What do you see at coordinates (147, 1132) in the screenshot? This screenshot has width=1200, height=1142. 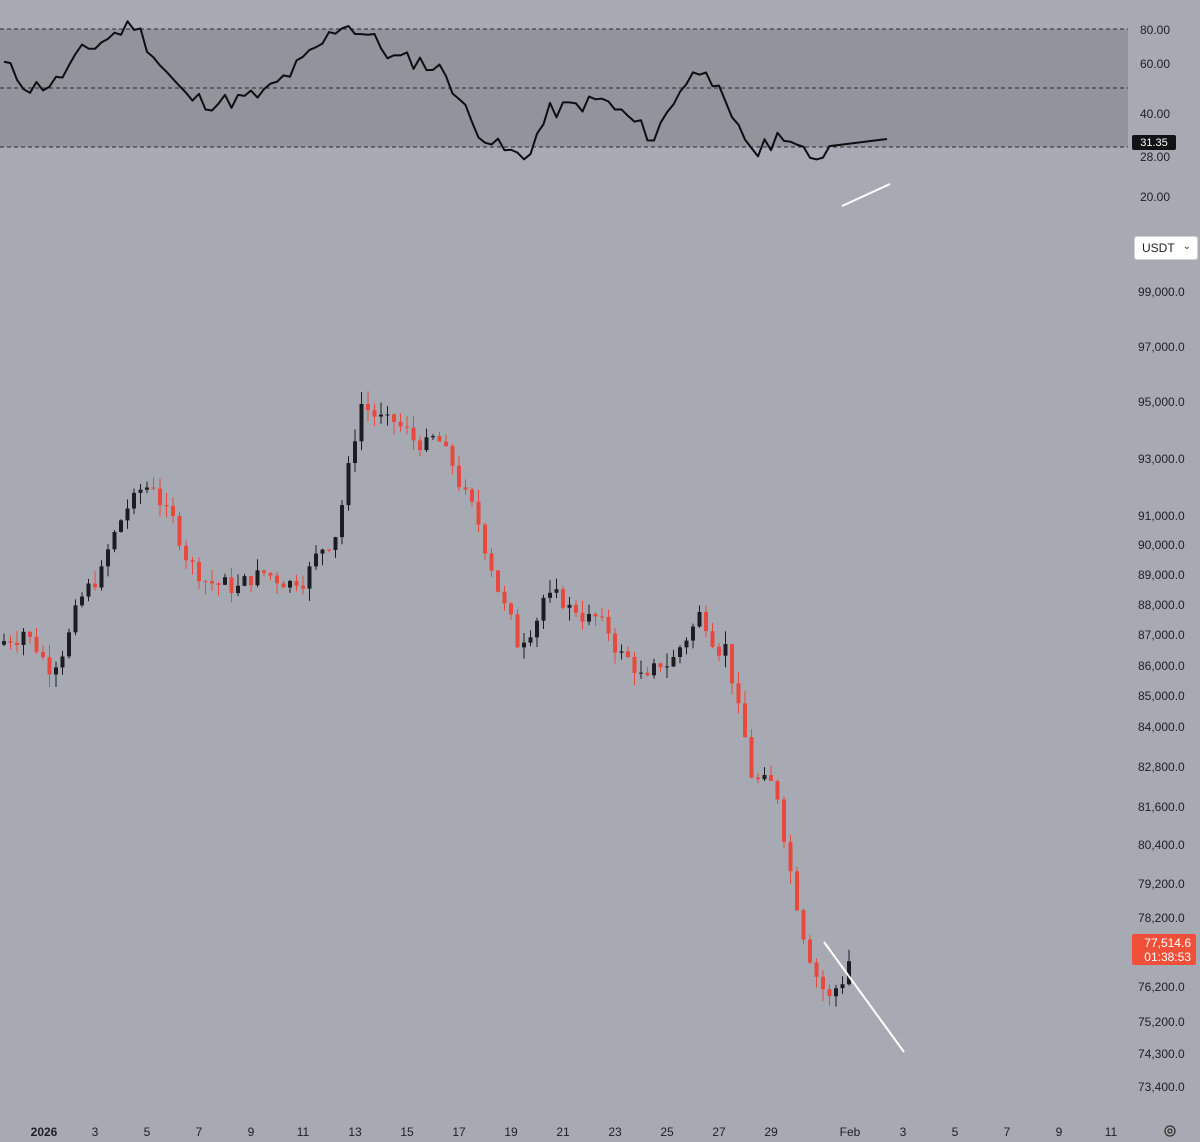 I see `time-tick-label: 5` at bounding box center [147, 1132].